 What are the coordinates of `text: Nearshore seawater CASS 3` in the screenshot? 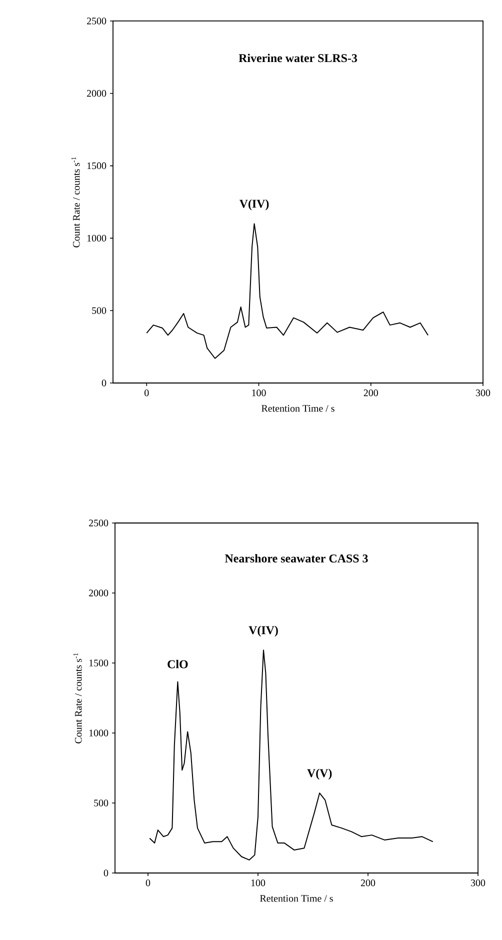 It's located at (296, 558).